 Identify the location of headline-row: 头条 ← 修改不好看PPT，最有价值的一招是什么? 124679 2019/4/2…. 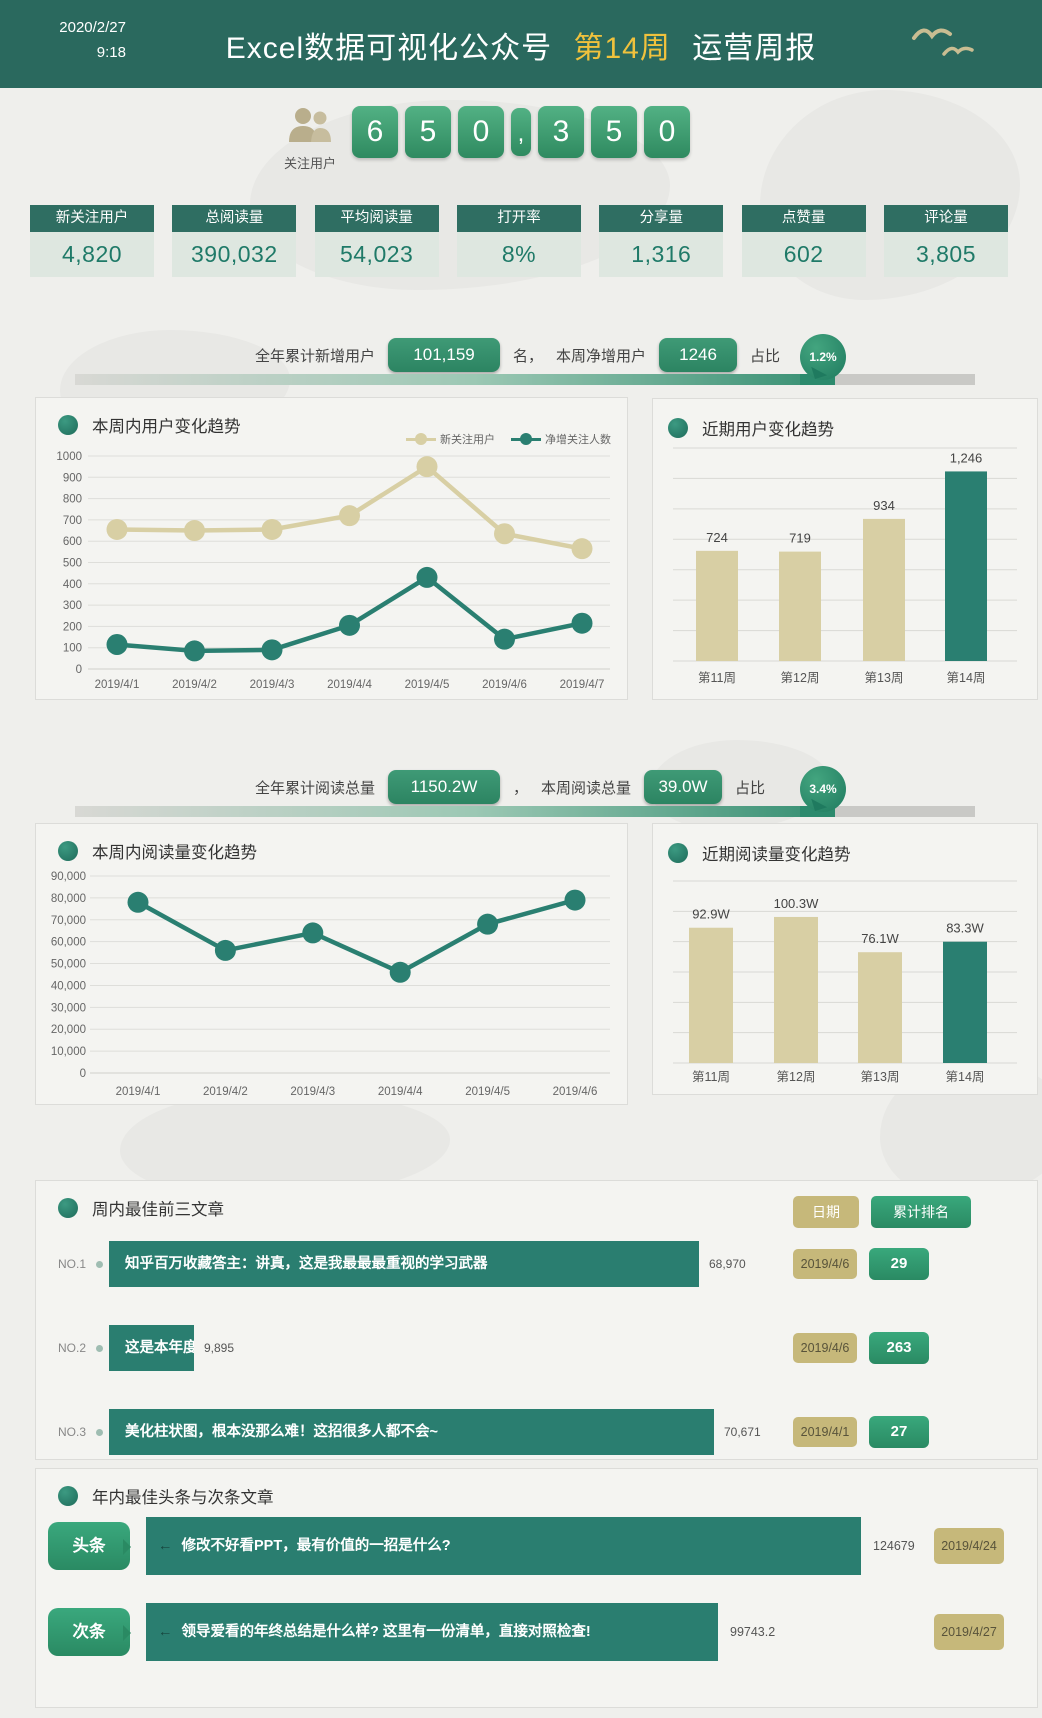
(538, 1546).